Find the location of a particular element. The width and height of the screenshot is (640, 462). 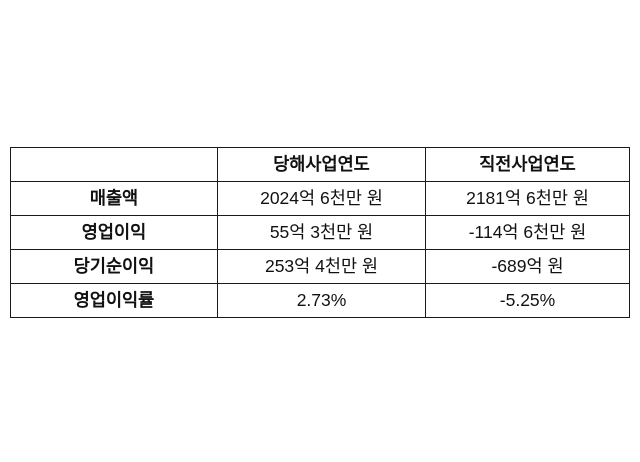

cell-operating-profit-current: 55억 3천만 원 is located at coordinates (321, 232).